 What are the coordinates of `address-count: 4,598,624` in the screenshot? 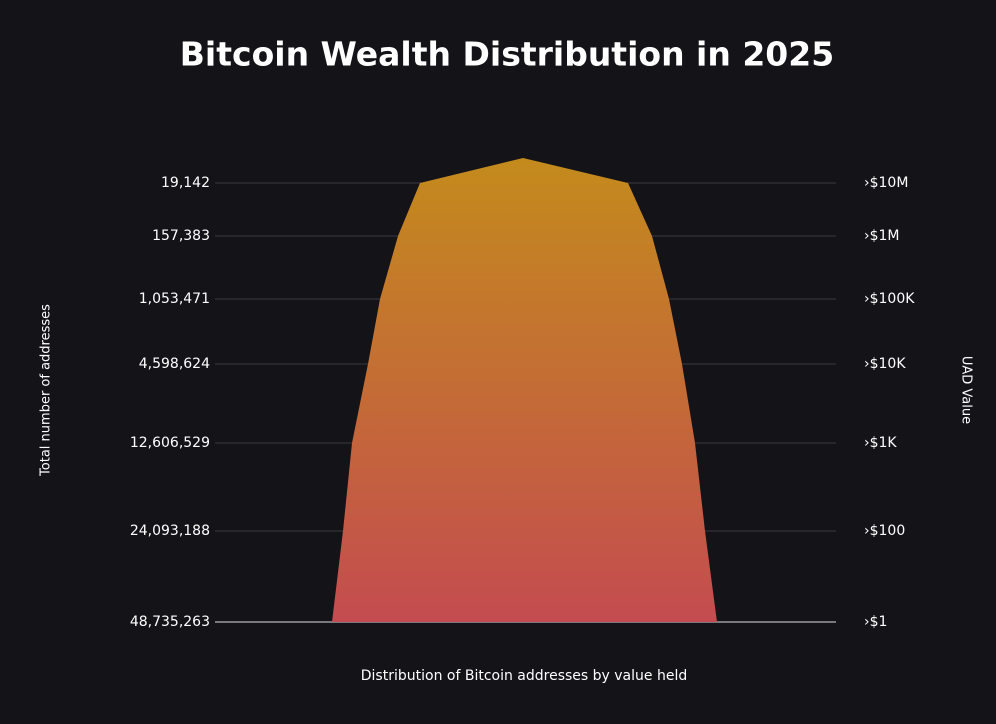 It's located at (174, 364).